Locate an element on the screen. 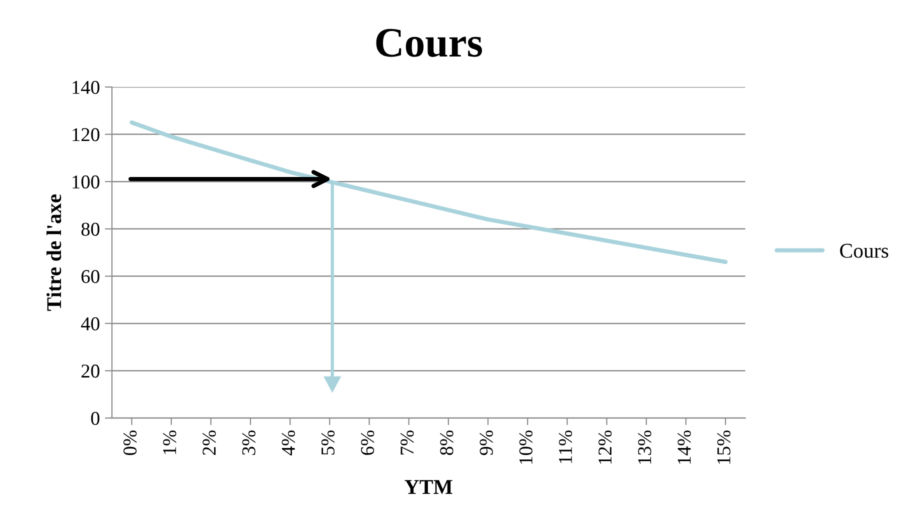  chart-title: Cours is located at coordinates (429, 42).